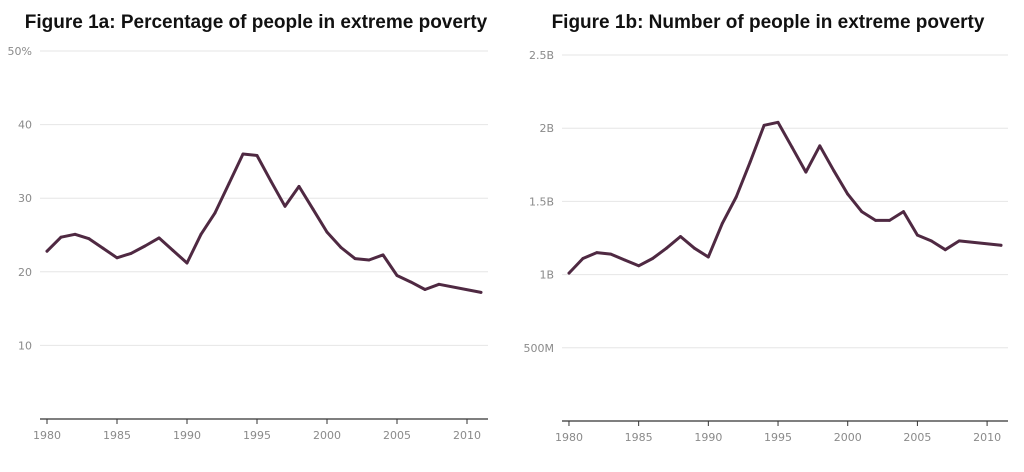 The height and width of the screenshot is (472, 1024). Describe the element at coordinates (546, 128) in the screenshot. I see `y-tick-label: 2B` at that location.